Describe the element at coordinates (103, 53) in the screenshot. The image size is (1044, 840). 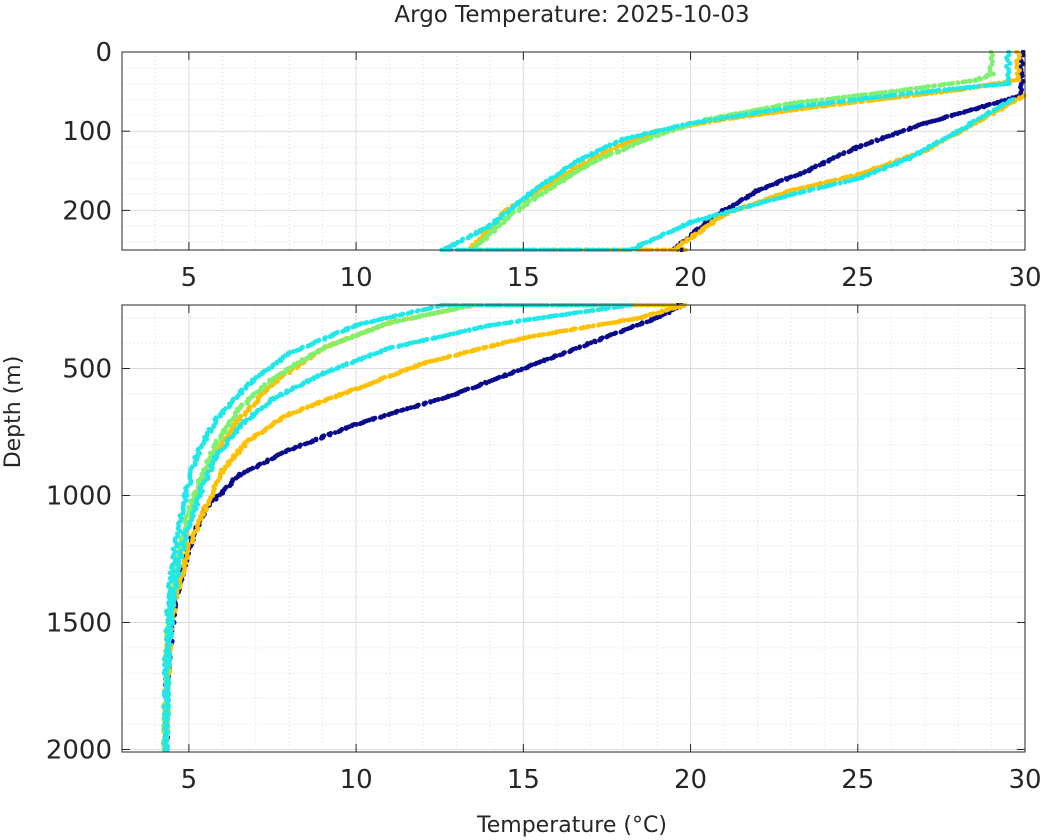
I see `y-tick-label: 0` at that location.